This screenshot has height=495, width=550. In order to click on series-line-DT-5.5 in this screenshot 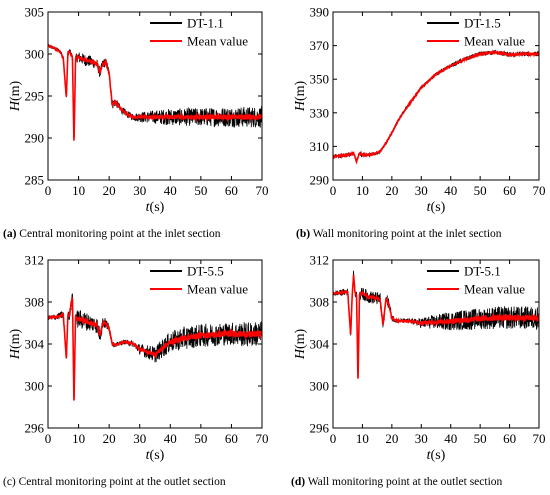, I will do `click(155, 345)`.